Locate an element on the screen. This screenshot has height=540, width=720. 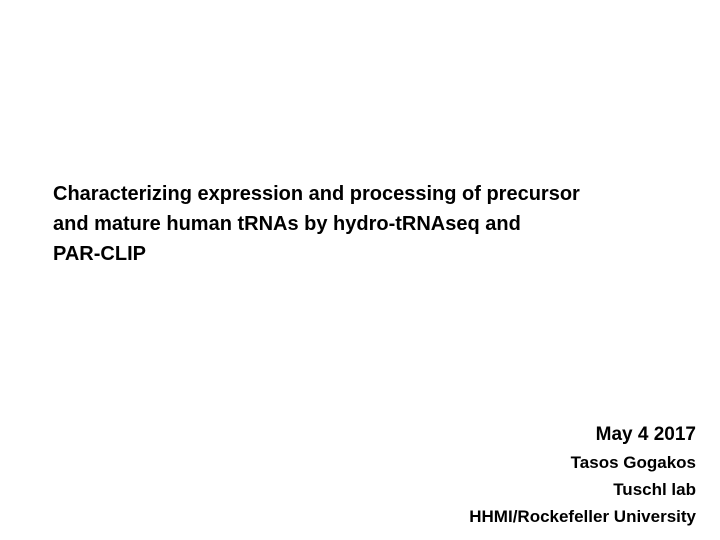
presentation-date: May 4 2017 is located at coordinates (645, 434).